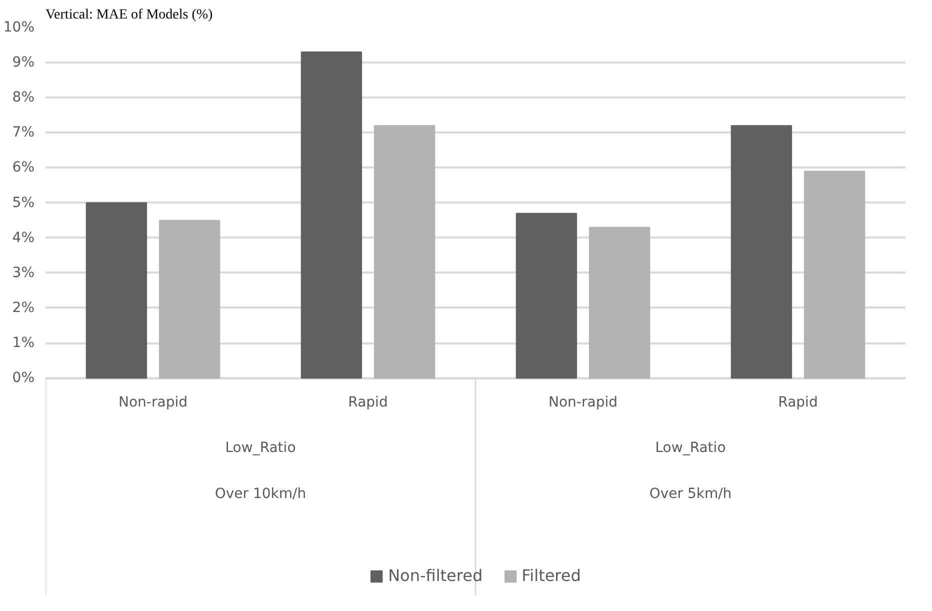 The image size is (932, 611). What do you see at coordinates (690, 494) in the screenshot?
I see `text: Over 5km/h` at bounding box center [690, 494].